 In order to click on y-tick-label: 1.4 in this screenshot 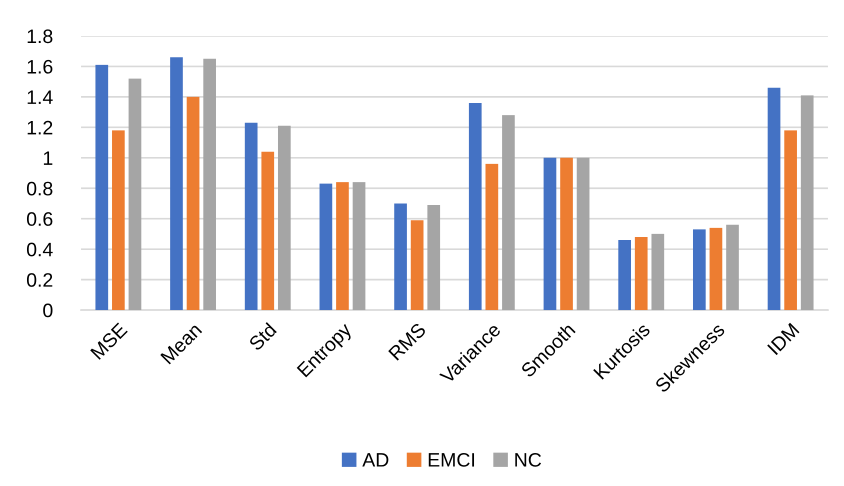, I will do `click(40, 97)`.